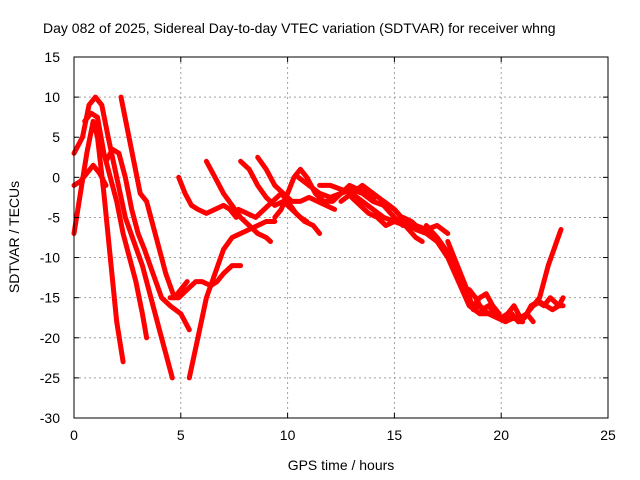 The image size is (640, 480). Describe the element at coordinates (50, 338) in the screenshot. I see `y-tick-label: -20` at that location.